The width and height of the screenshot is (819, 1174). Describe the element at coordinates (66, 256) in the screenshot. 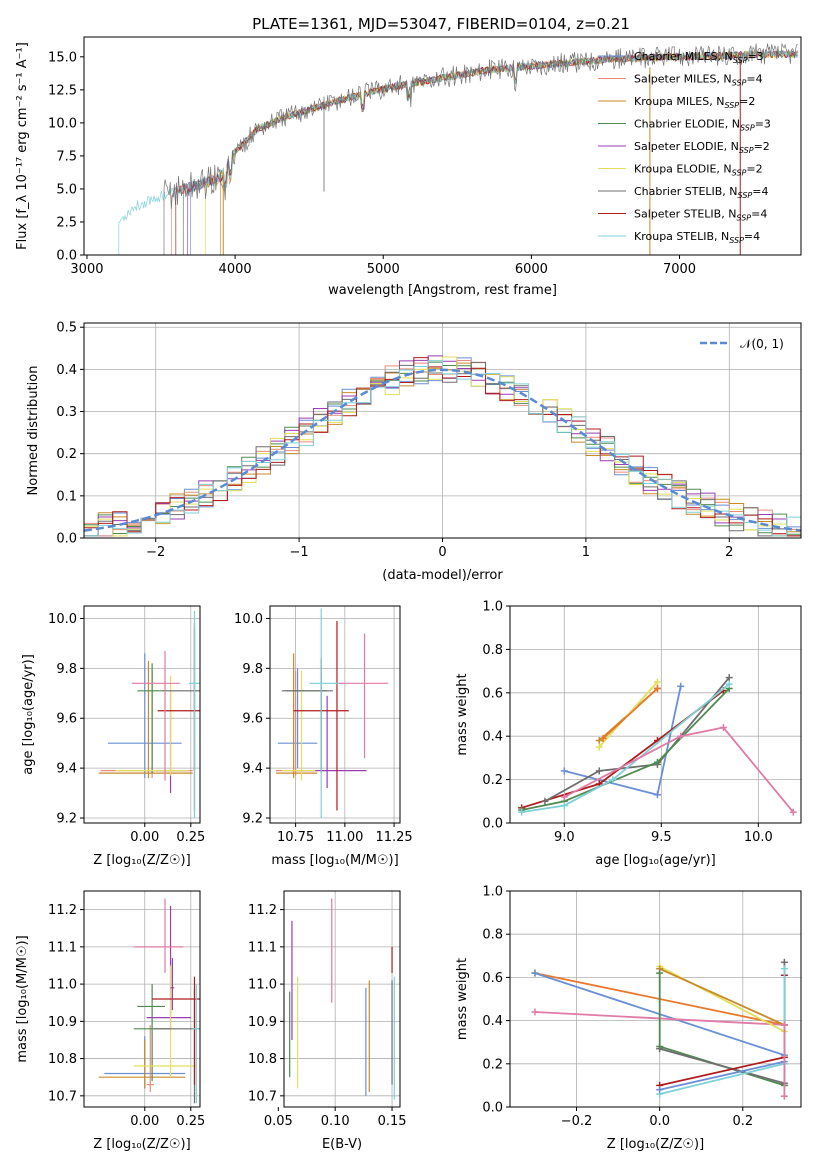

I see `spectrum-ytick-label: 0.0` at that location.